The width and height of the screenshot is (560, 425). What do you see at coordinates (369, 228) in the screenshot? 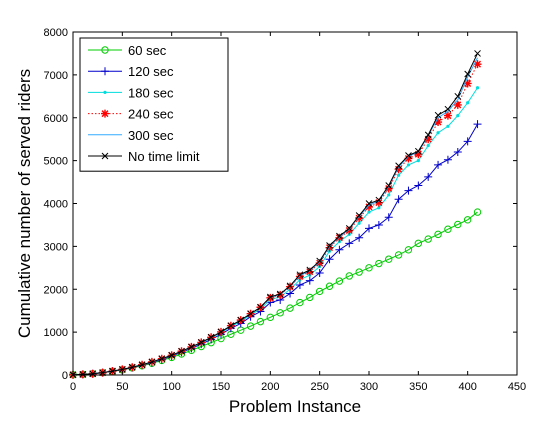
I see `series-2-point-30-shape` at bounding box center [369, 228].